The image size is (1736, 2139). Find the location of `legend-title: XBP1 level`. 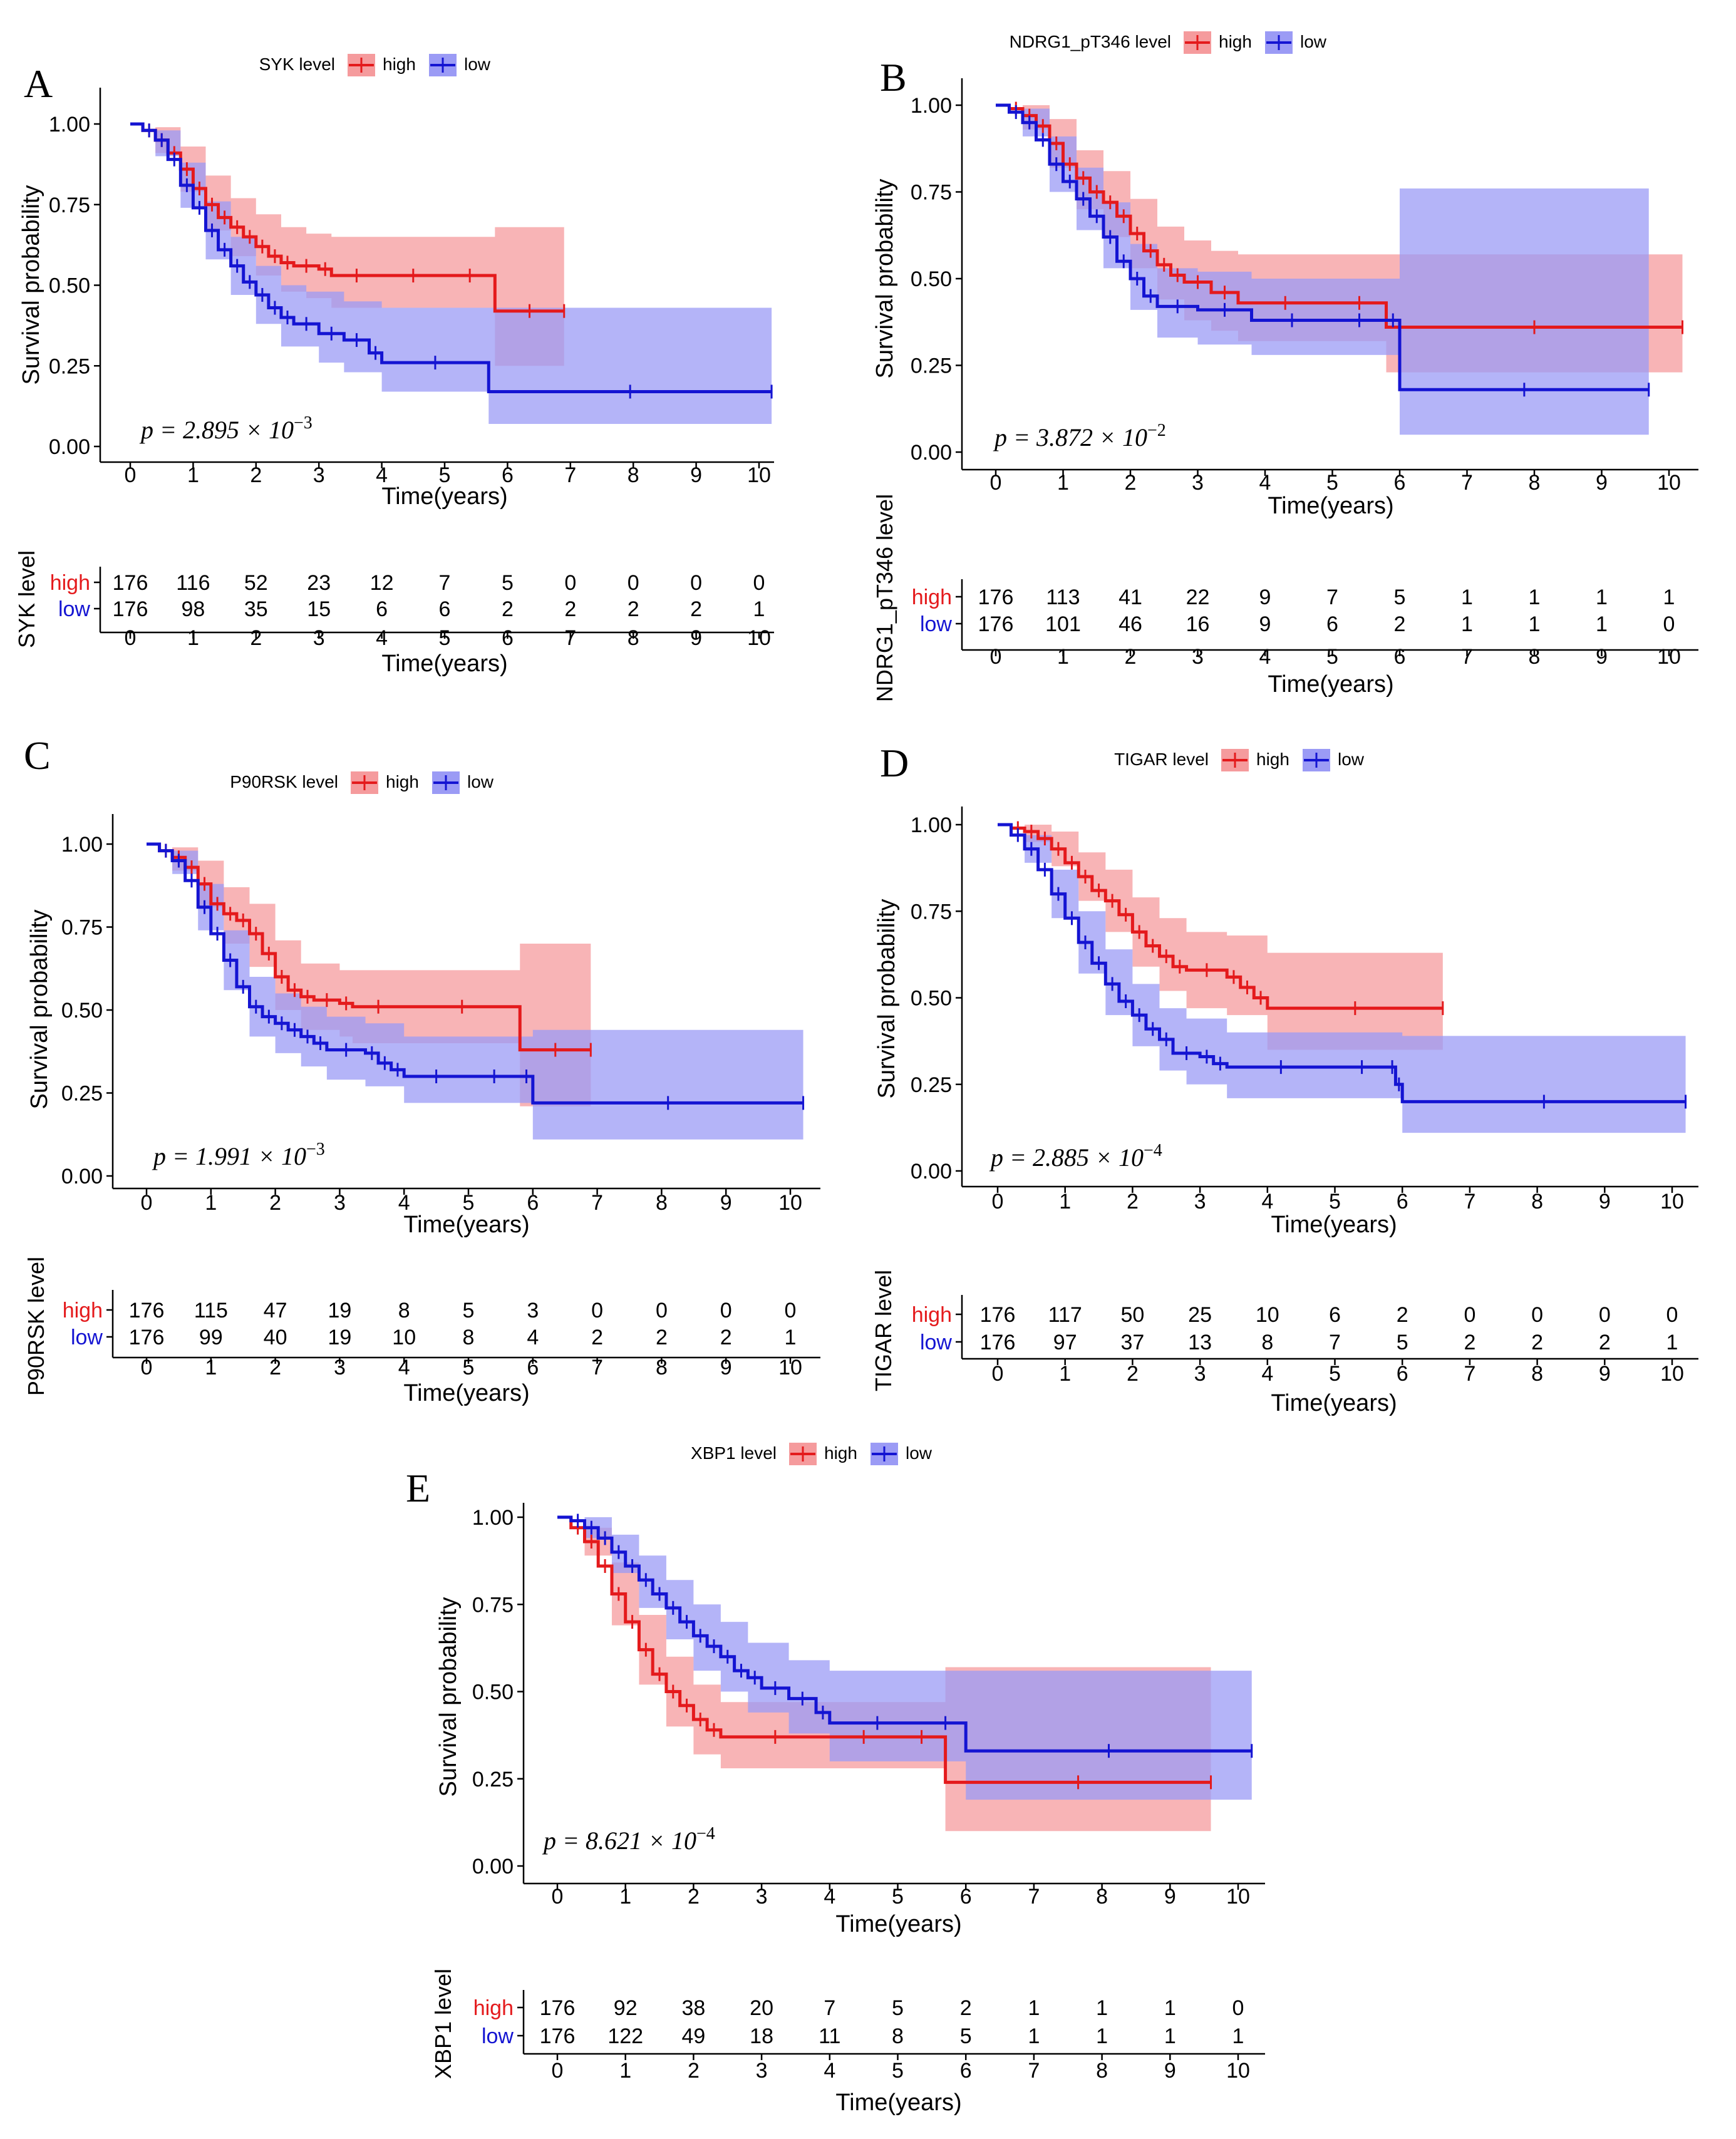

legend-title: XBP1 level is located at coordinates (734, 1453).